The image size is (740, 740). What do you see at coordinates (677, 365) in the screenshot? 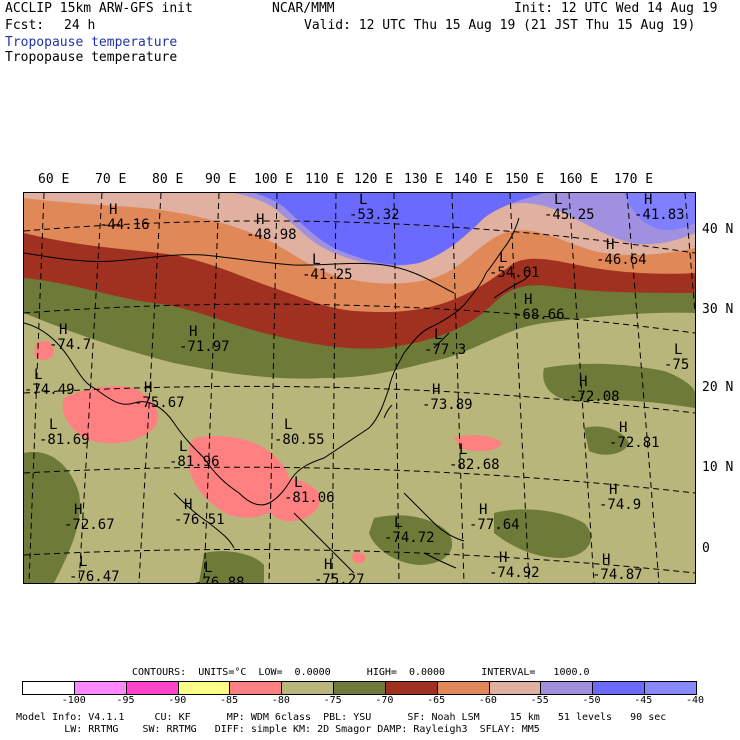
I see `extremum-value: -75` at bounding box center [677, 365].